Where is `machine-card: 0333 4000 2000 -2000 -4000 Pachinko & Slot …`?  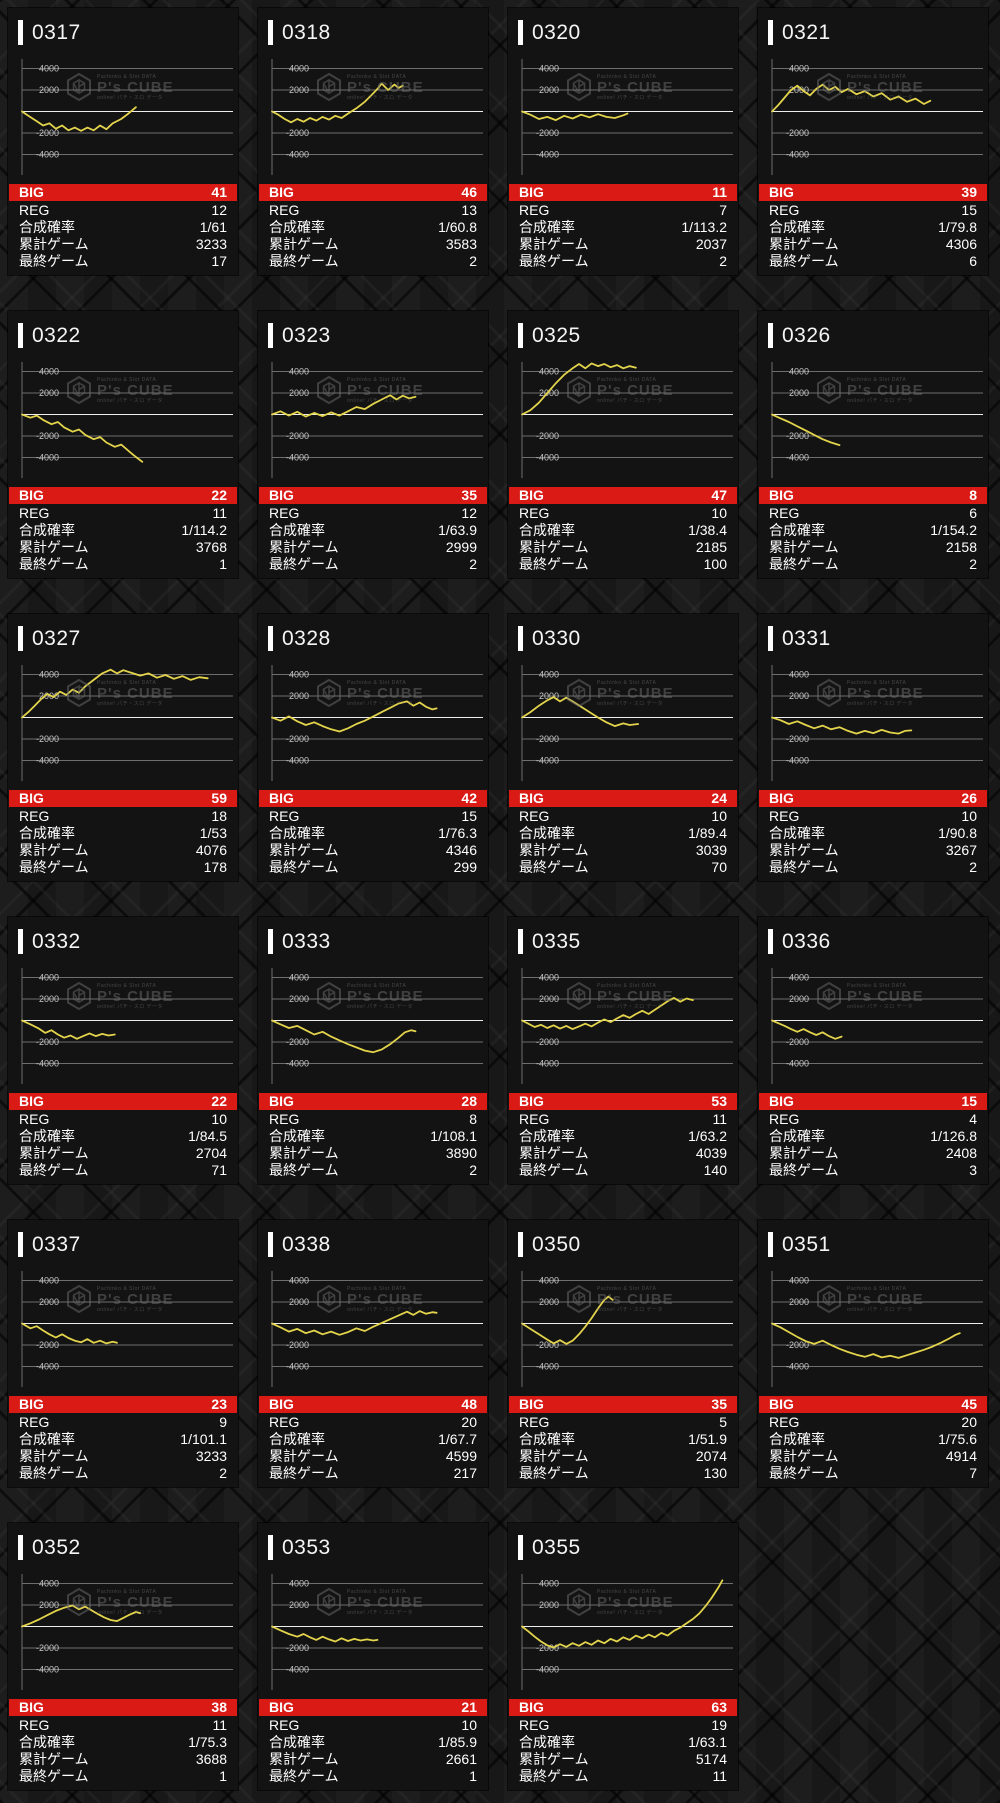
machine-card: 0333 4000 2000 -2000 -4000 Pachinko & Slot … is located at coordinates (373, 1050).